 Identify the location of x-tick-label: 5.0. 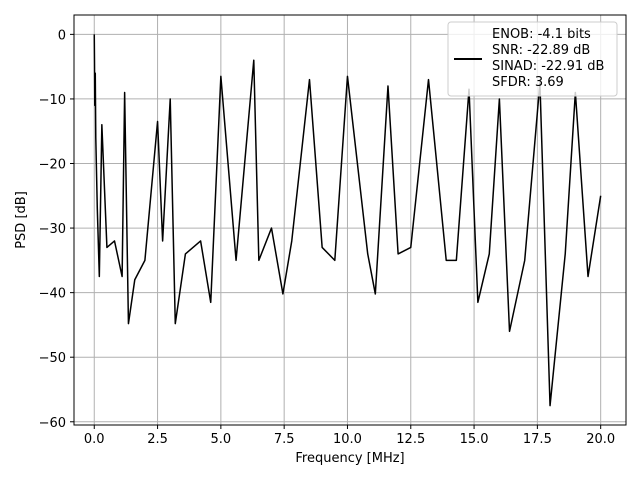
(221, 439).